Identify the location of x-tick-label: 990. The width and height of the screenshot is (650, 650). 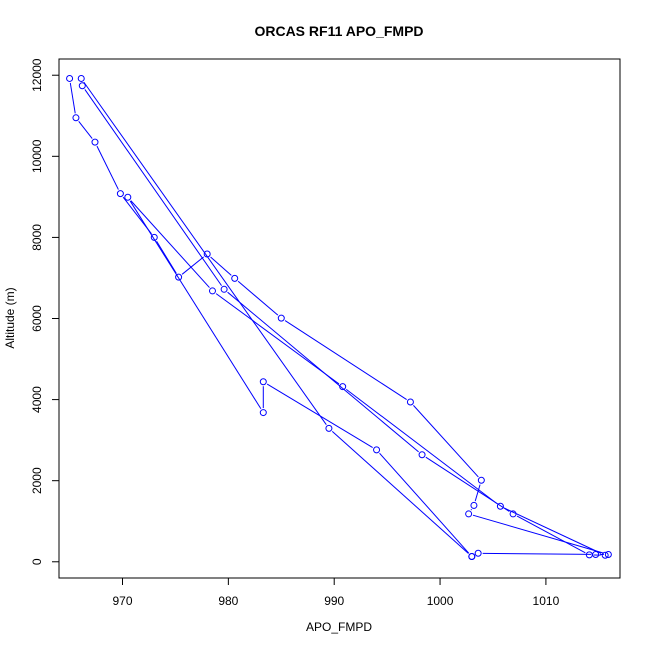
(334, 601).